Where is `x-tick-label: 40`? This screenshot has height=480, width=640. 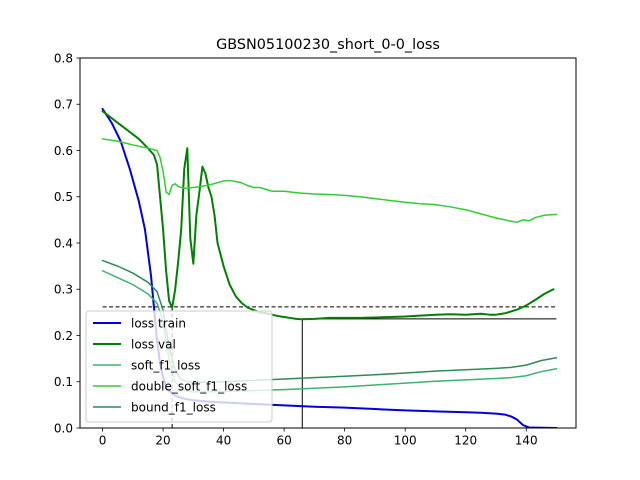 x-tick-label: 40 is located at coordinates (223, 441).